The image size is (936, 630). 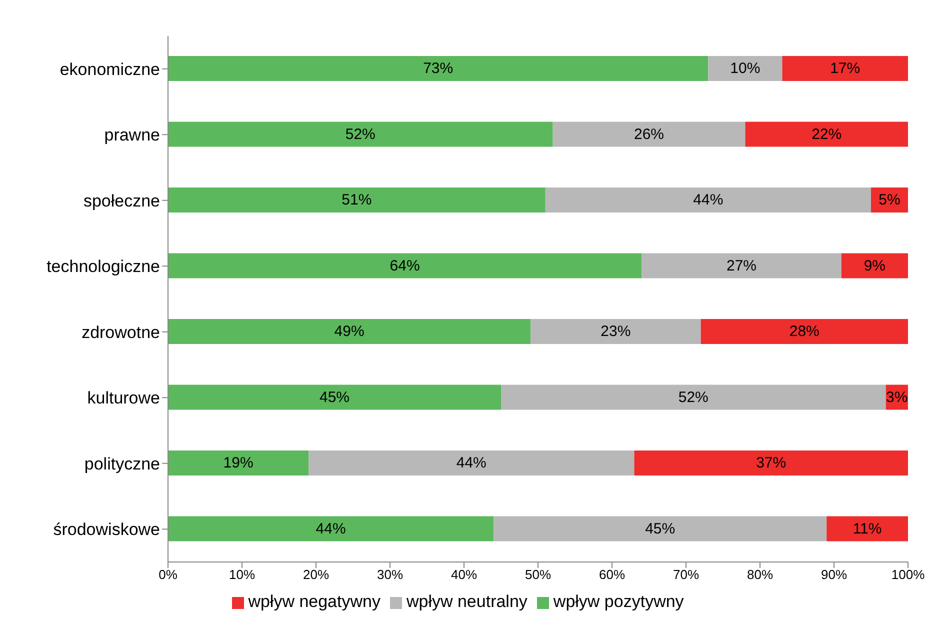 I want to click on data-label: 22%, so click(x=827, y=134).